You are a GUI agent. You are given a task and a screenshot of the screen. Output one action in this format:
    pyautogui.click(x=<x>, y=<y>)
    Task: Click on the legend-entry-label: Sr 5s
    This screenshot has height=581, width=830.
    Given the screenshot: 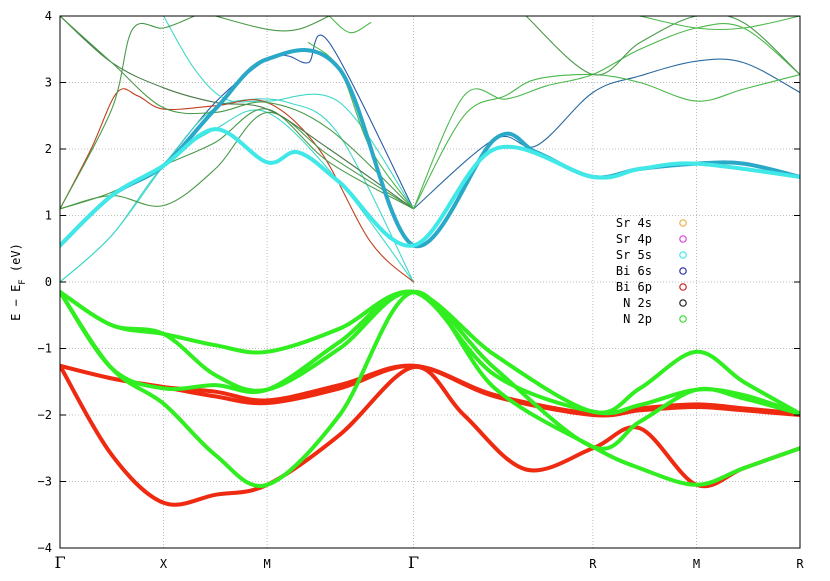 What is the action you would take?
    pyautogui.click(x=634, y=255)
    